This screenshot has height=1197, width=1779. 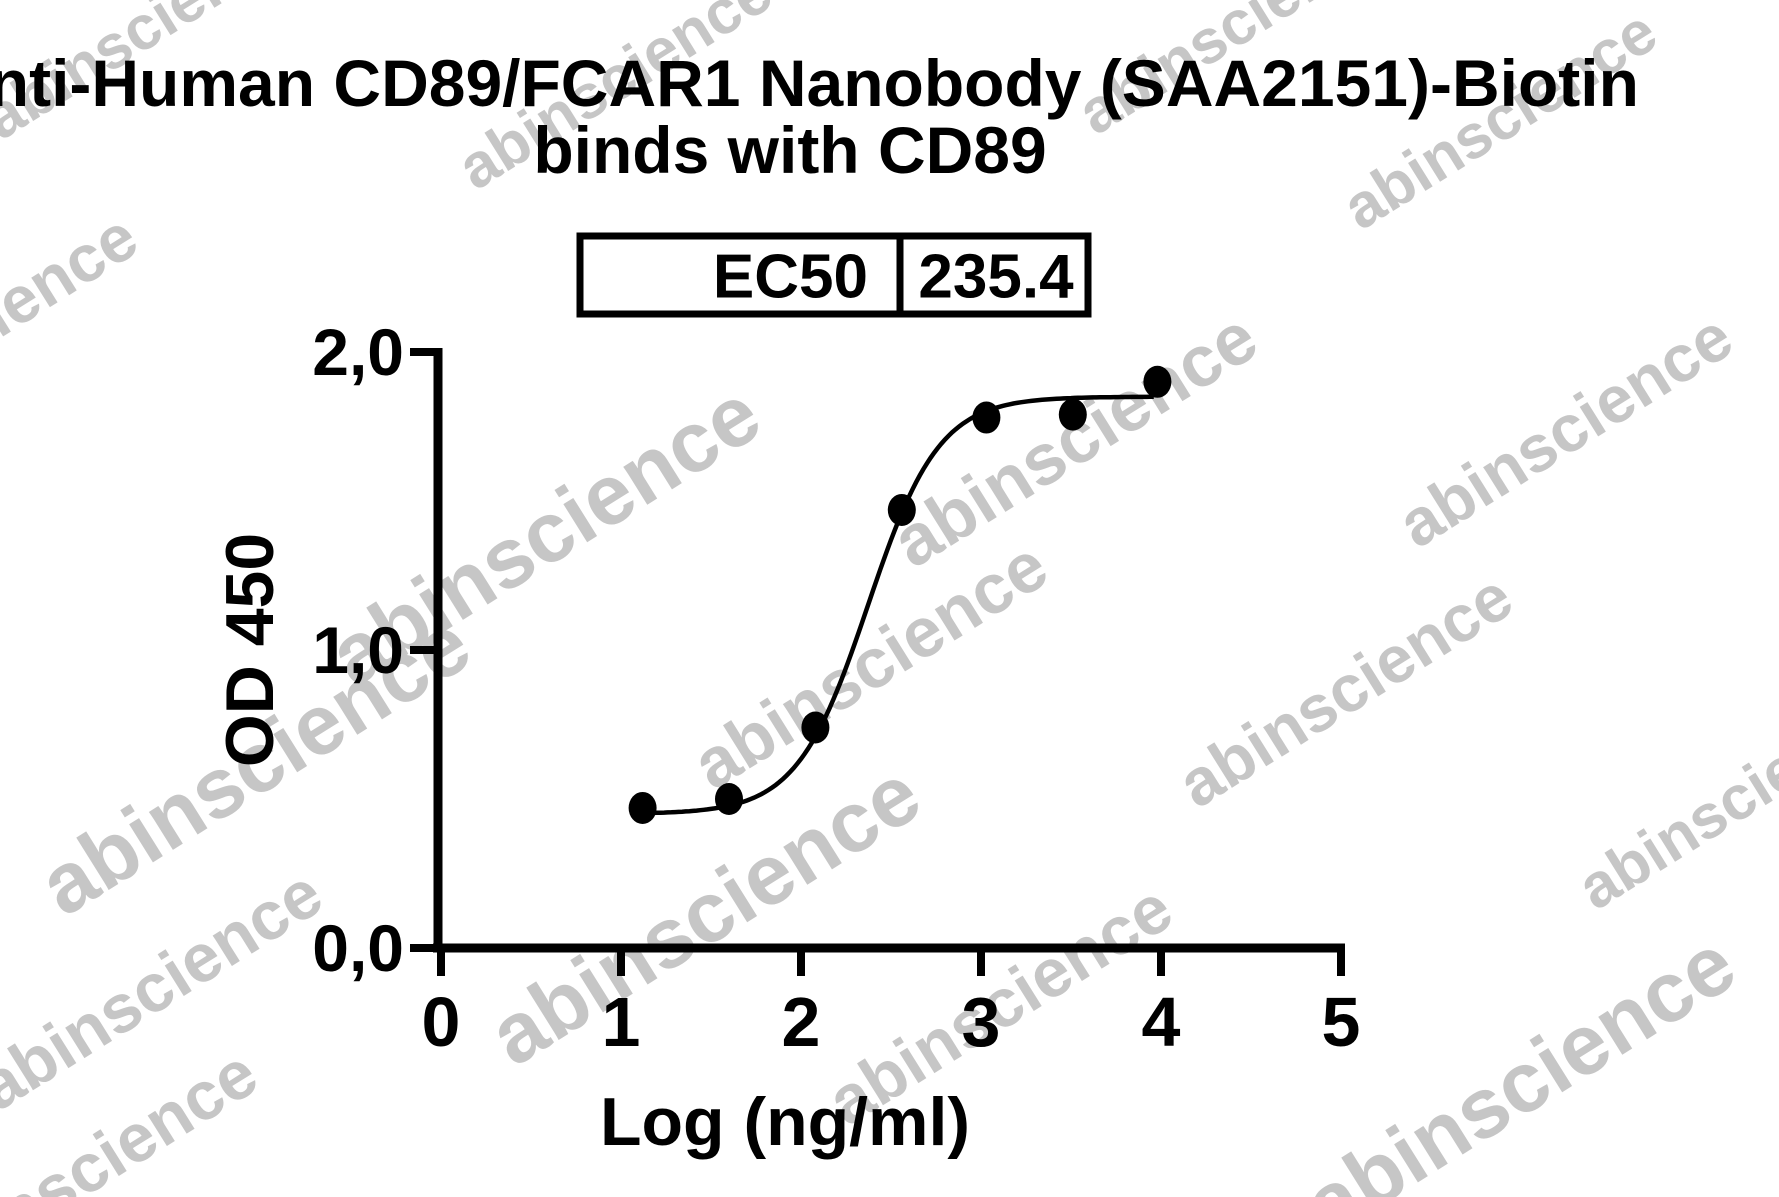 I want to click on x-tick-label: 0, so click(x=441, y=1022).